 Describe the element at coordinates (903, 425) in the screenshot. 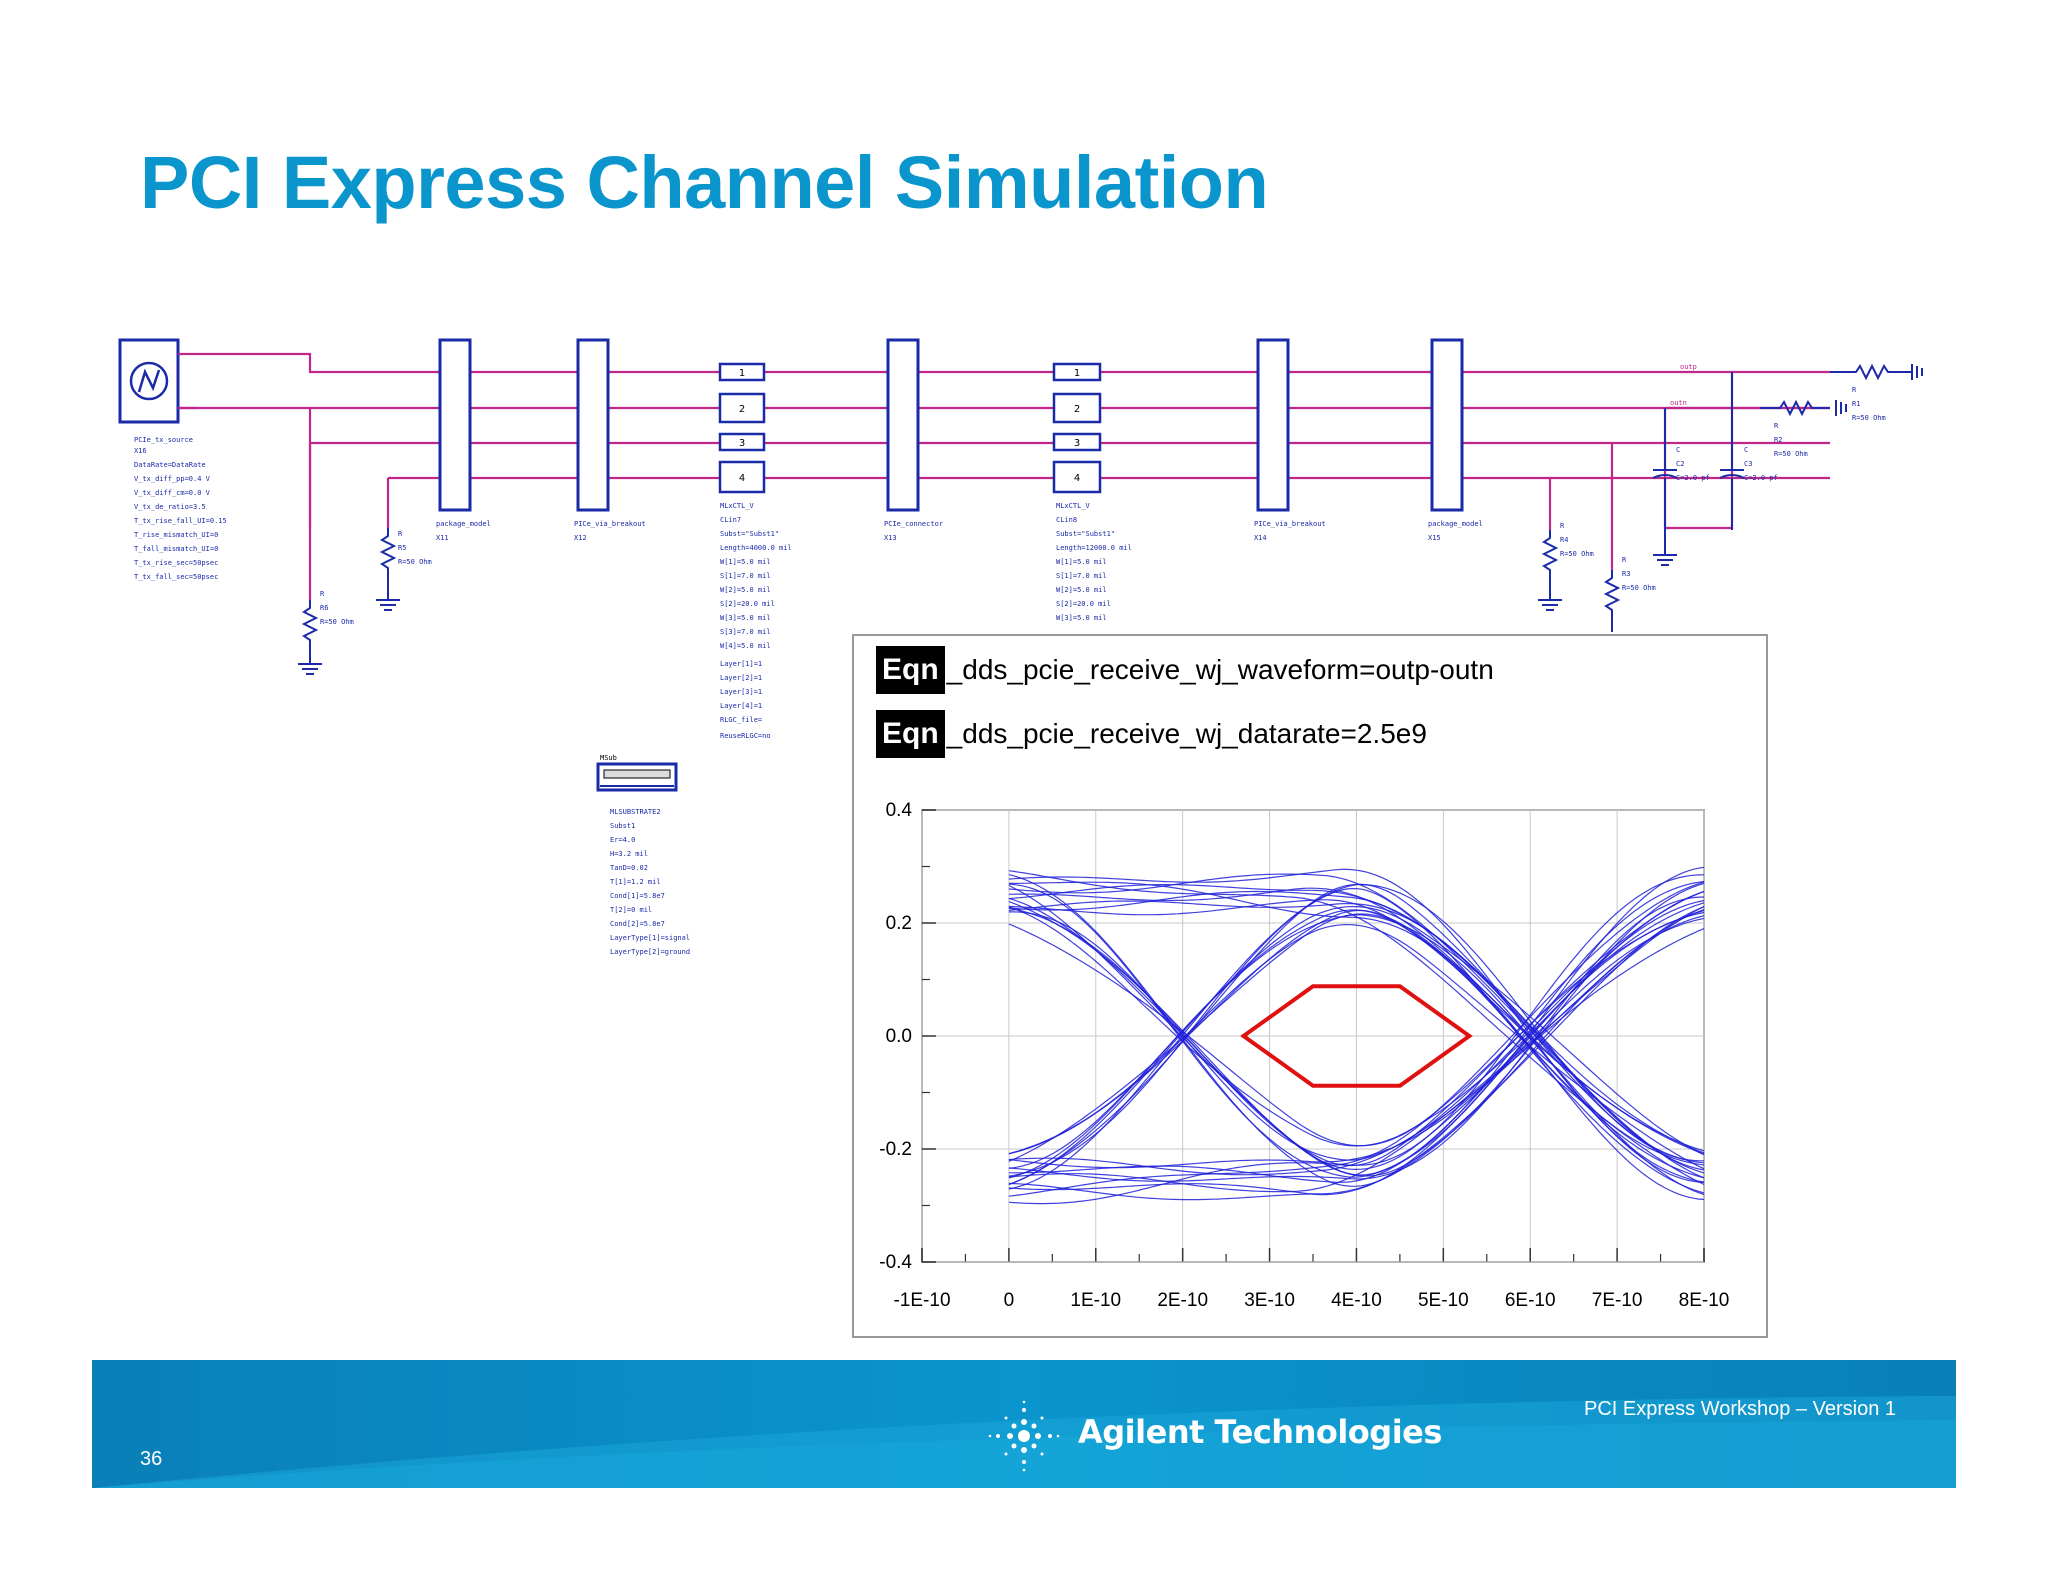

I see `block-x13` at that location.